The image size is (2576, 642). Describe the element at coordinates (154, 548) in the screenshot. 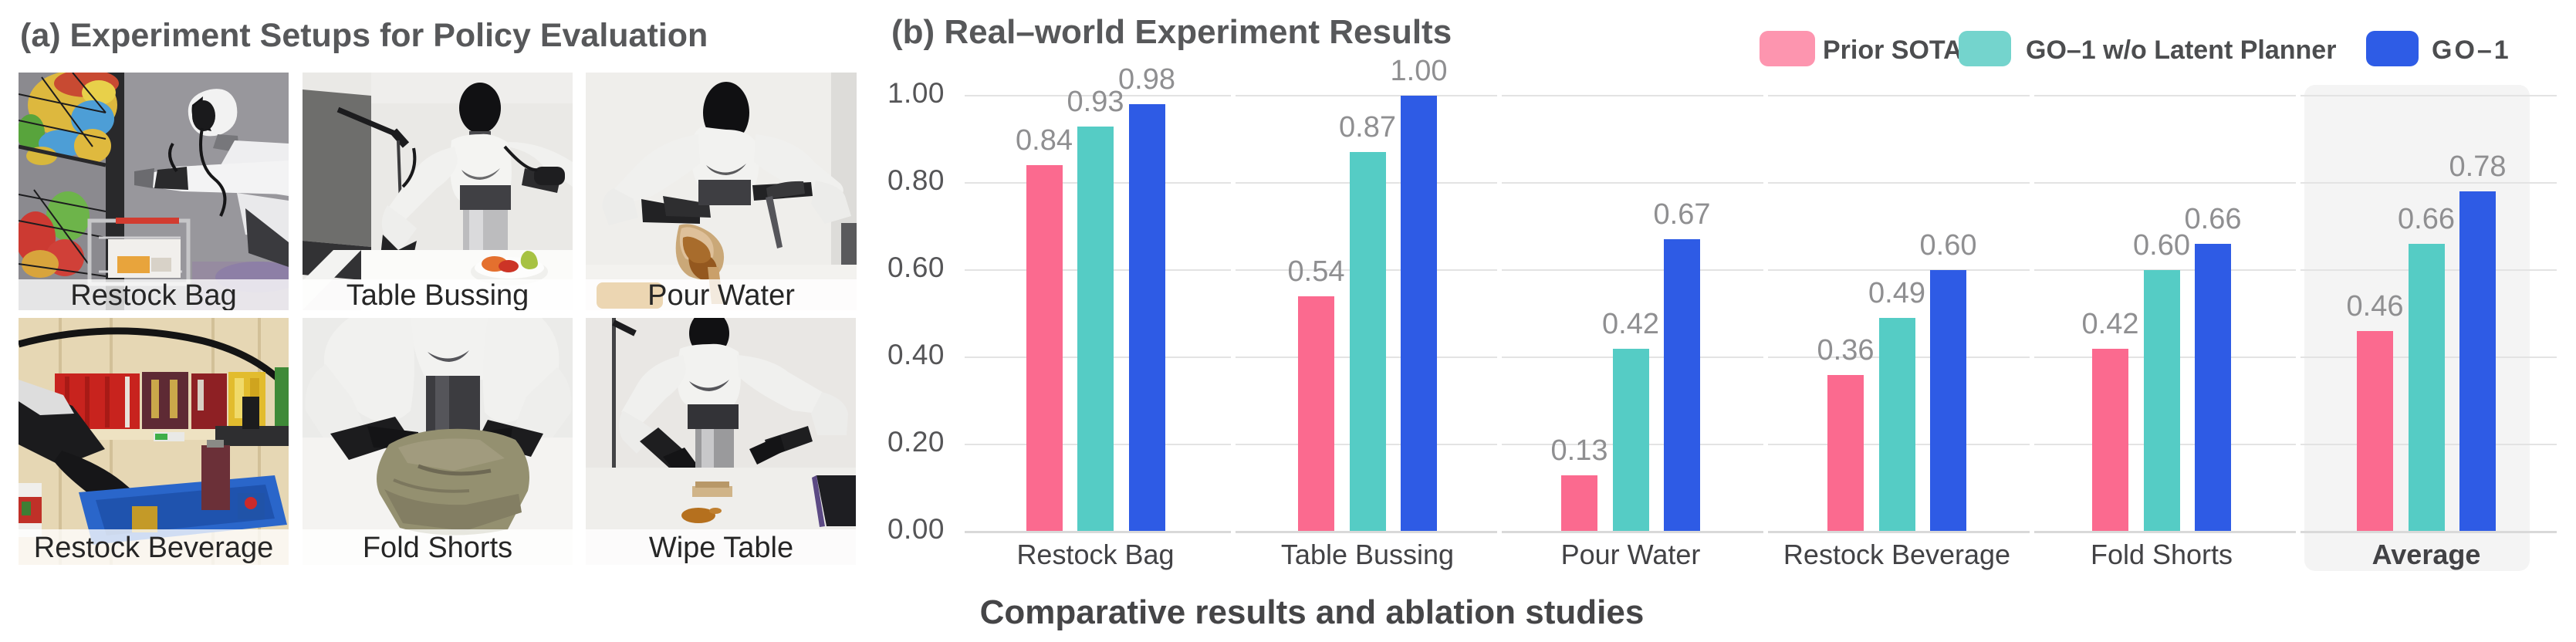

I see `svg-text: Restock Beverage` at that location.